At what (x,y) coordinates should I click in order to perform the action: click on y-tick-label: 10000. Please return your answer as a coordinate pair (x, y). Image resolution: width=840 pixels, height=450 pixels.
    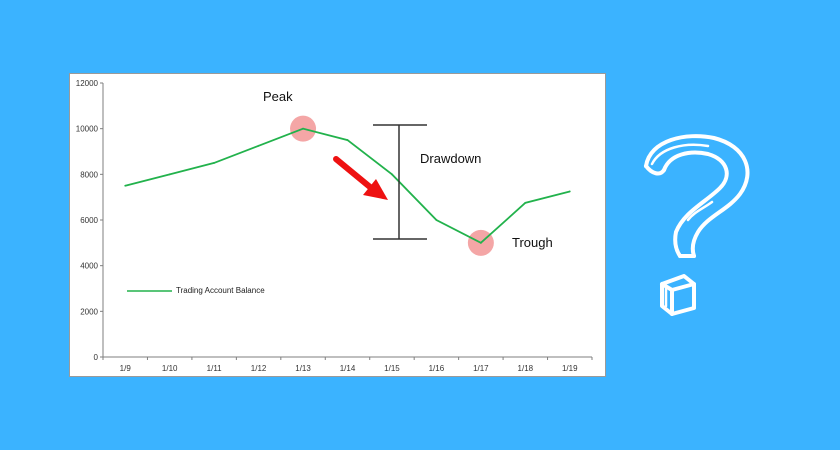
    Looking at the image, I should click on (87, 129).